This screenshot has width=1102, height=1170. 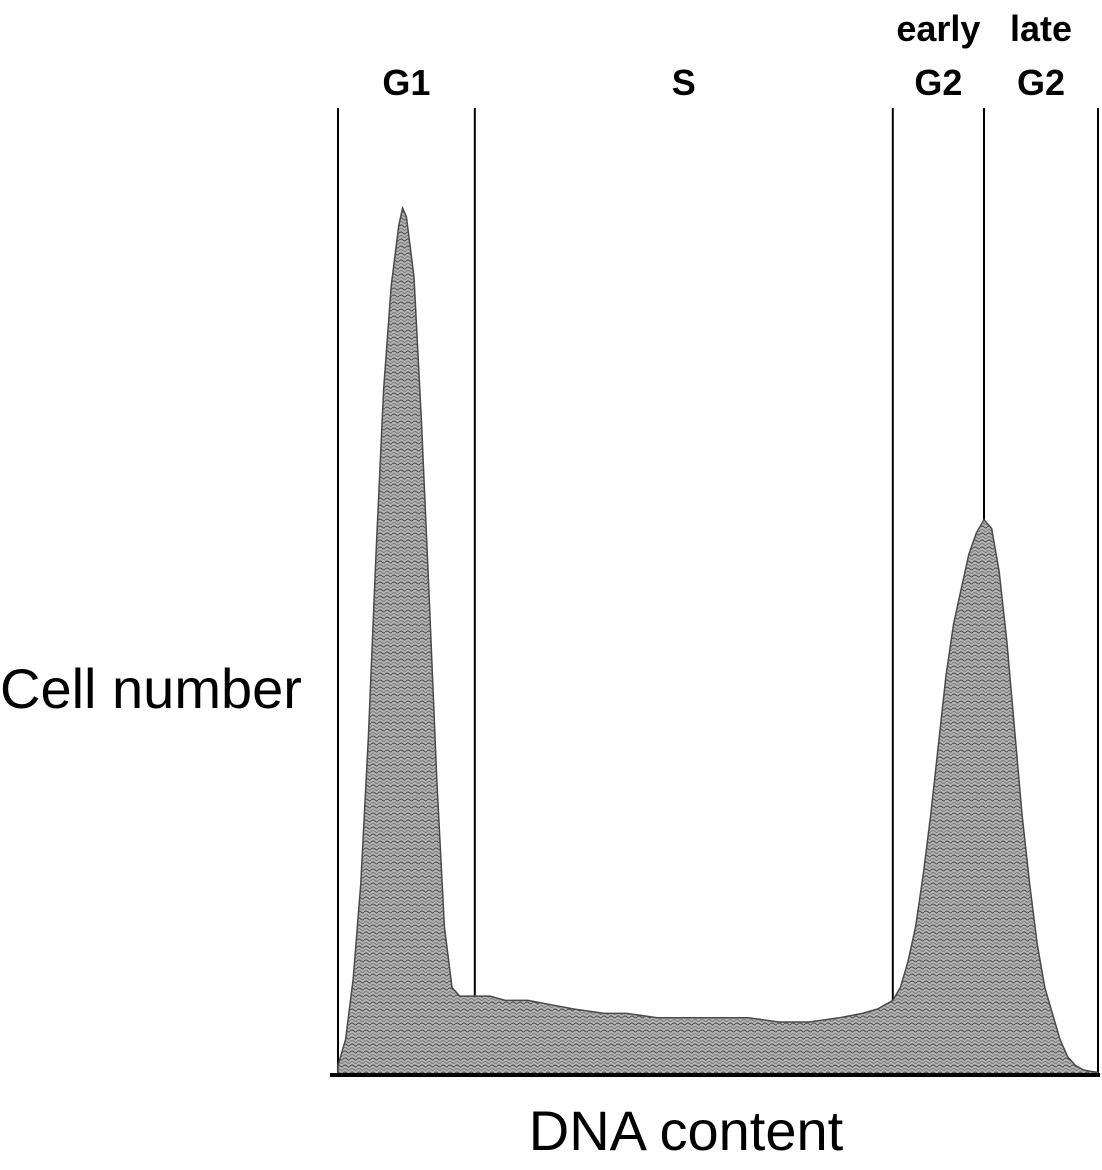 I want to click on phase-label-line: G1, so click(x=406, y=82).